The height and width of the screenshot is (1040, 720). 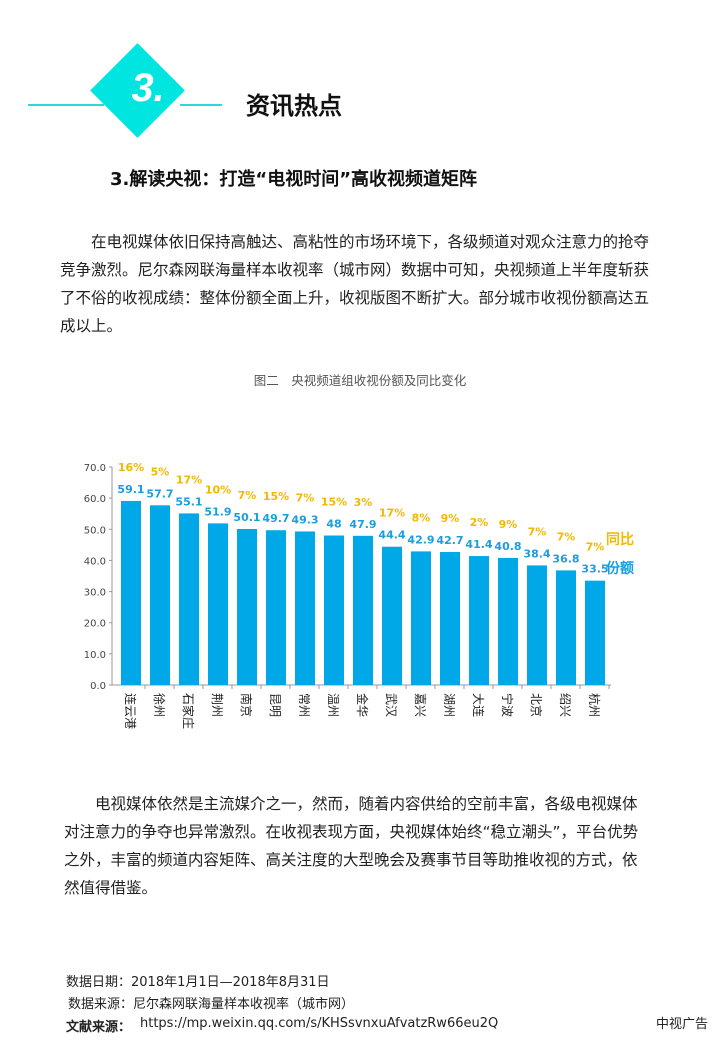 I want to click on category-label: 杭州, so click(x=594, y=705).